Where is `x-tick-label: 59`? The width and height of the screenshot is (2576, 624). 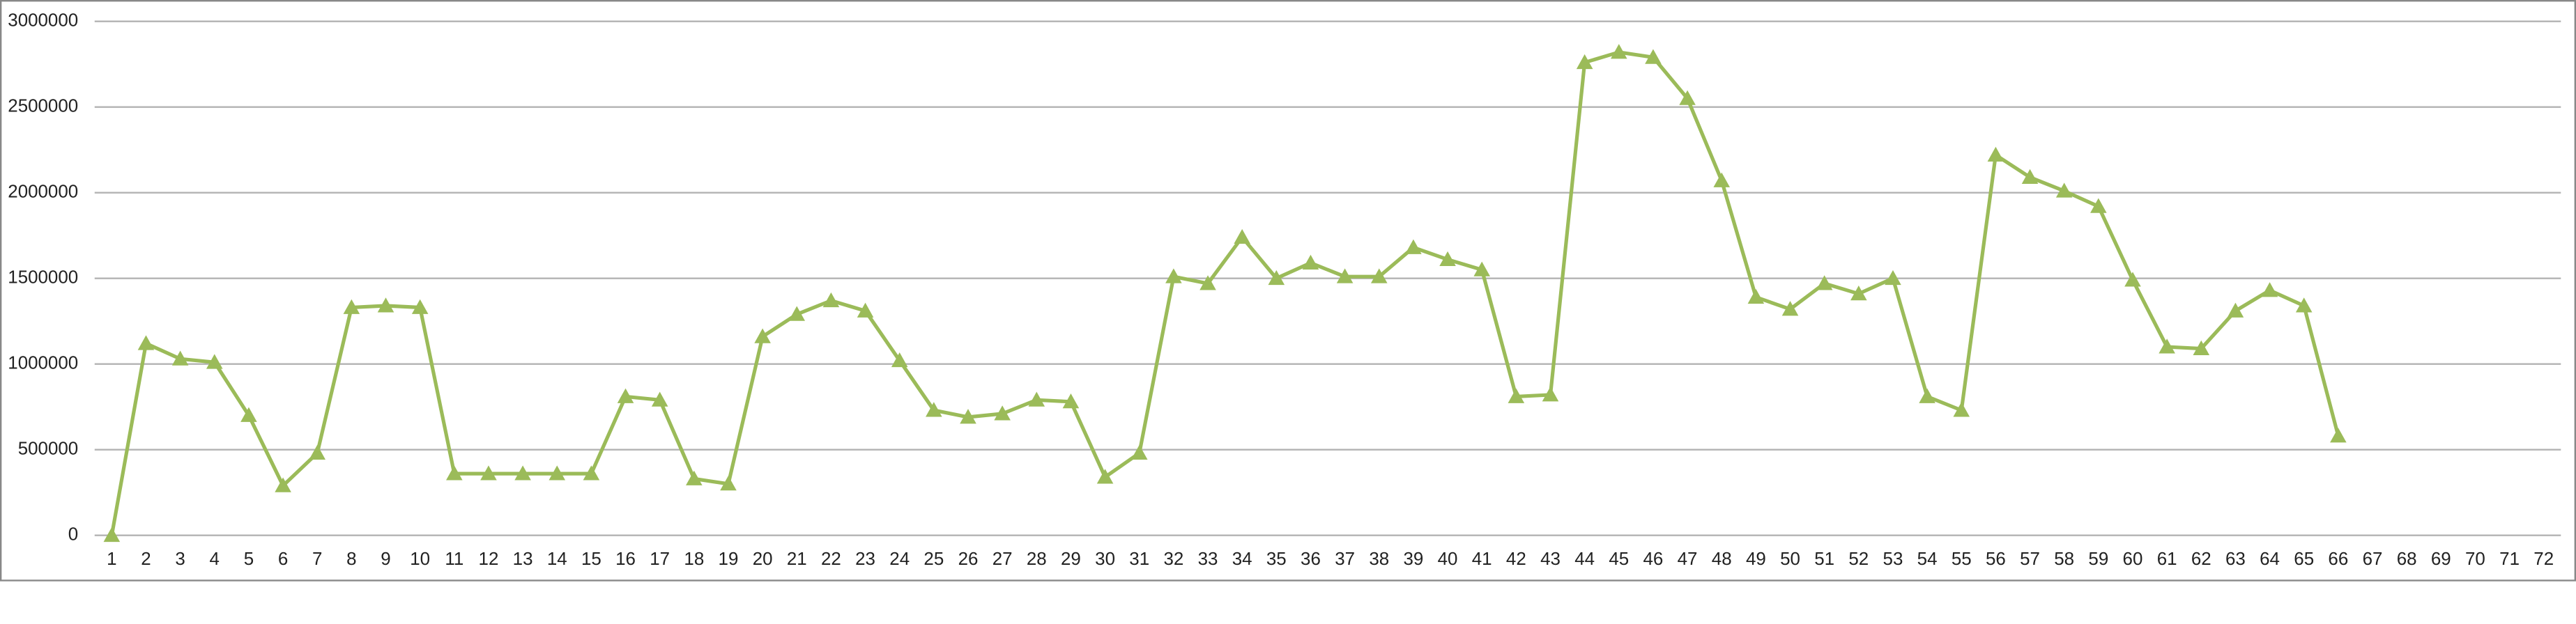
x-tick-label: 59 is located at coordinates (2098, 559).